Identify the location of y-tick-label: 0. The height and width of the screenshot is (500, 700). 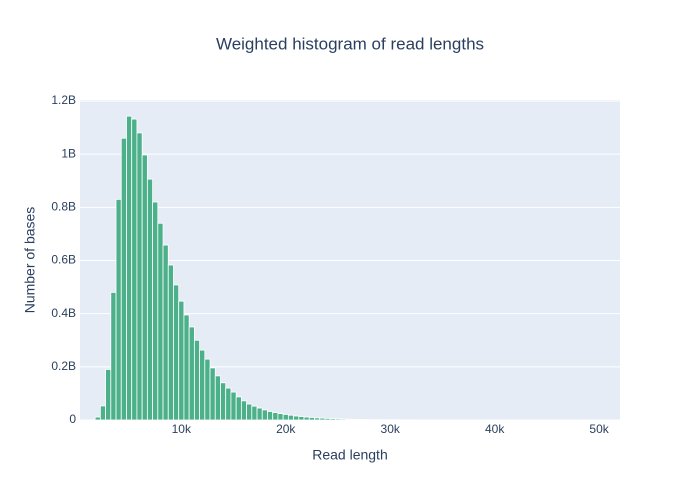
(72, 419).